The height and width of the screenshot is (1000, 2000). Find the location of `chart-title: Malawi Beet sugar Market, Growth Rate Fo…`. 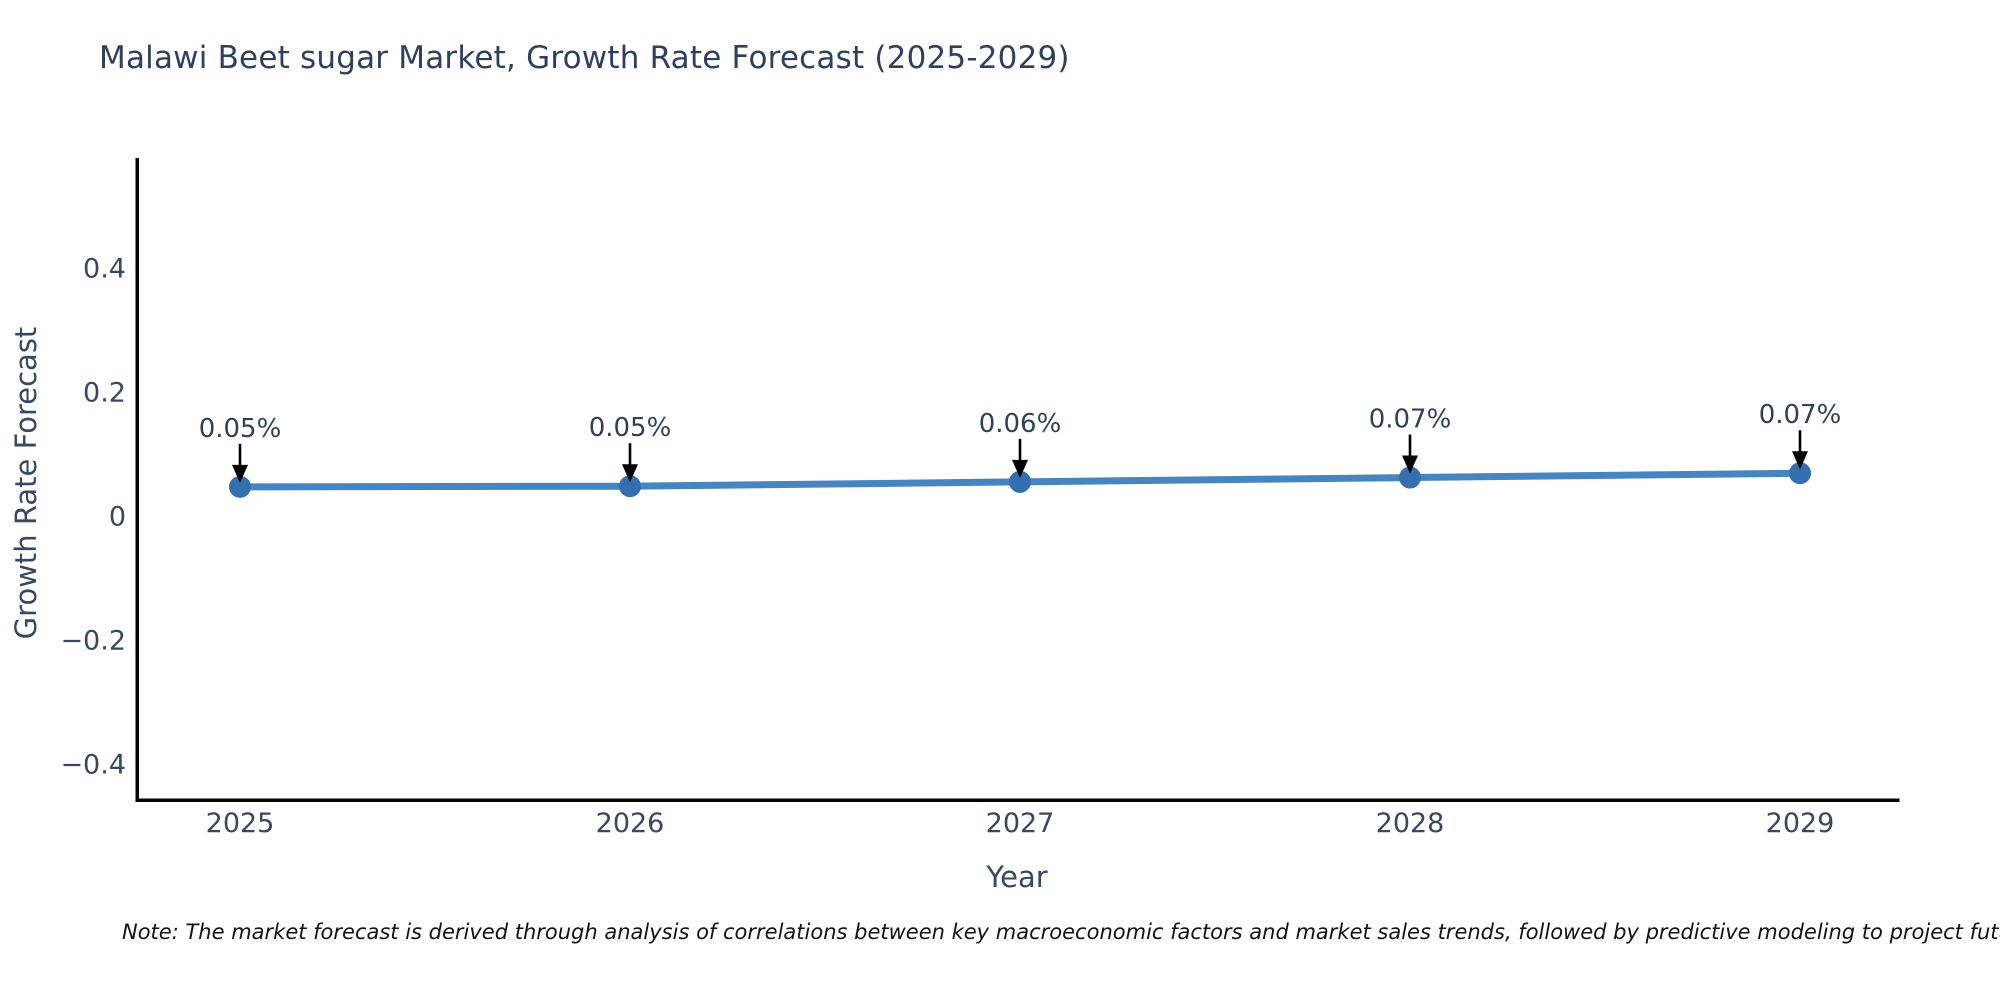

chart-title: Malawi Beet sugar Market, Growth Rate Fo… is located at coordinates (584, 58).